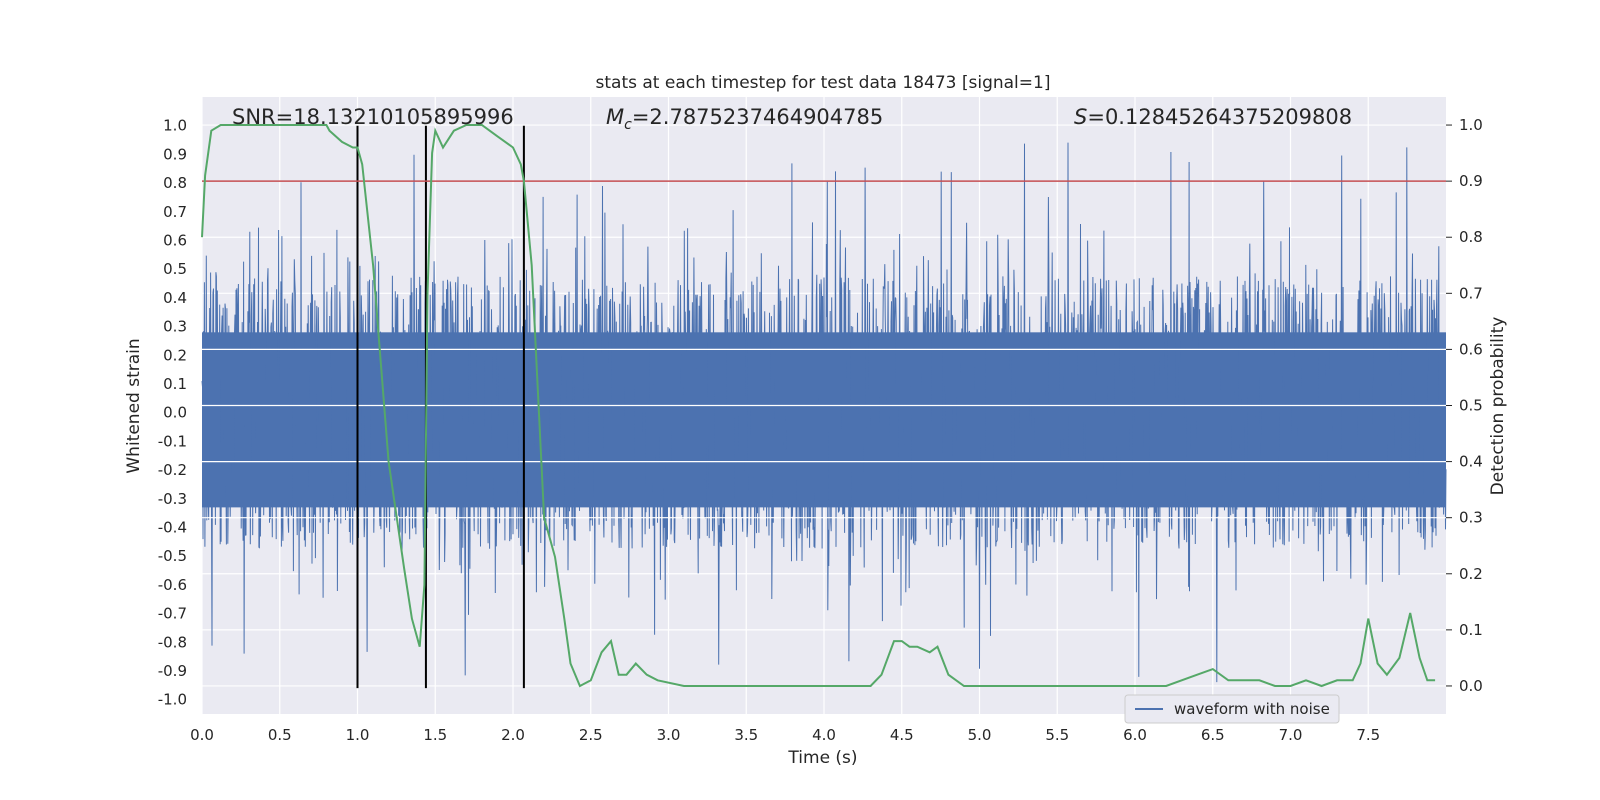  What do you see at coordinates (358, 735) in the screenshot?
I see `x-tick-label: 1.0` at bounding box center [358, 735].